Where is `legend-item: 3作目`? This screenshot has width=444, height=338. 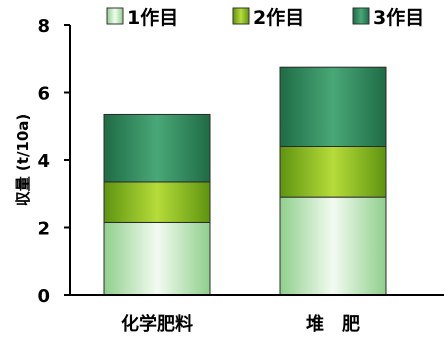 legend-item: 3作目 is located at coordinates (388, 17).